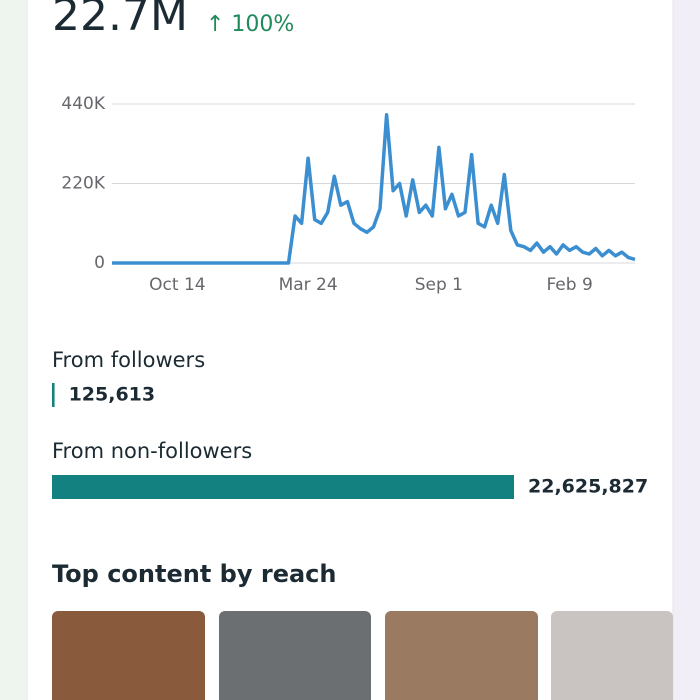 This screenshot has height=700, width=700. Describe the element at coordinates (250, 24) in the screenshot. I see `change: ↑ 100%` at that location.